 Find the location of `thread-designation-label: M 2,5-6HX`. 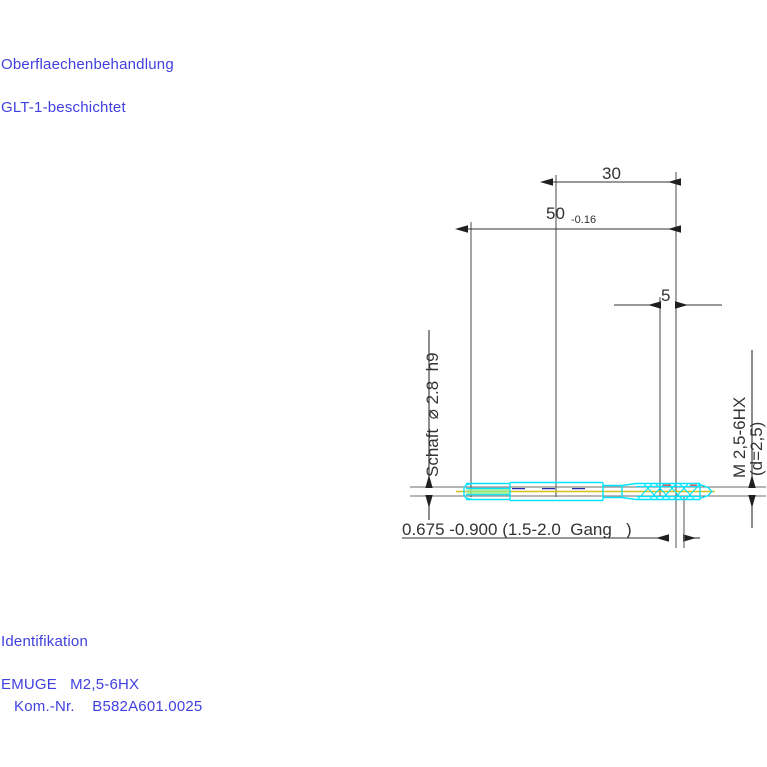

thread-designation-label: M 2,5-6HX is located at coordinates (739, 437).